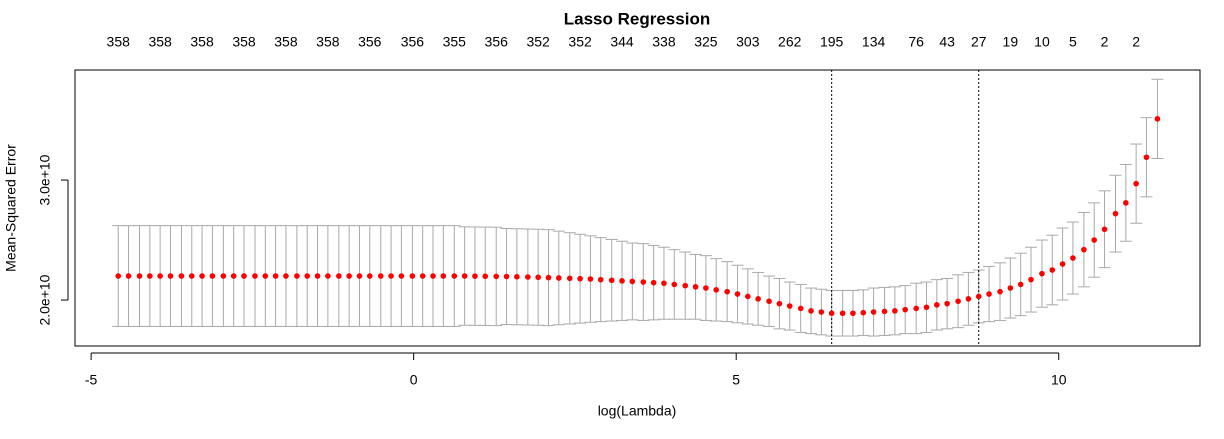 This screenshot has width=1224, height=439. Describe the element at coordinates (1073, 42) in the screenshot. I see `top-axis-label: 5` at that location.